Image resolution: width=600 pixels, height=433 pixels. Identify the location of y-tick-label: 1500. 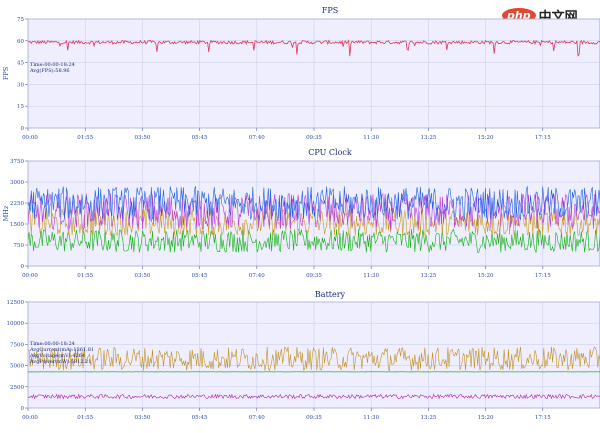
(17, 225).